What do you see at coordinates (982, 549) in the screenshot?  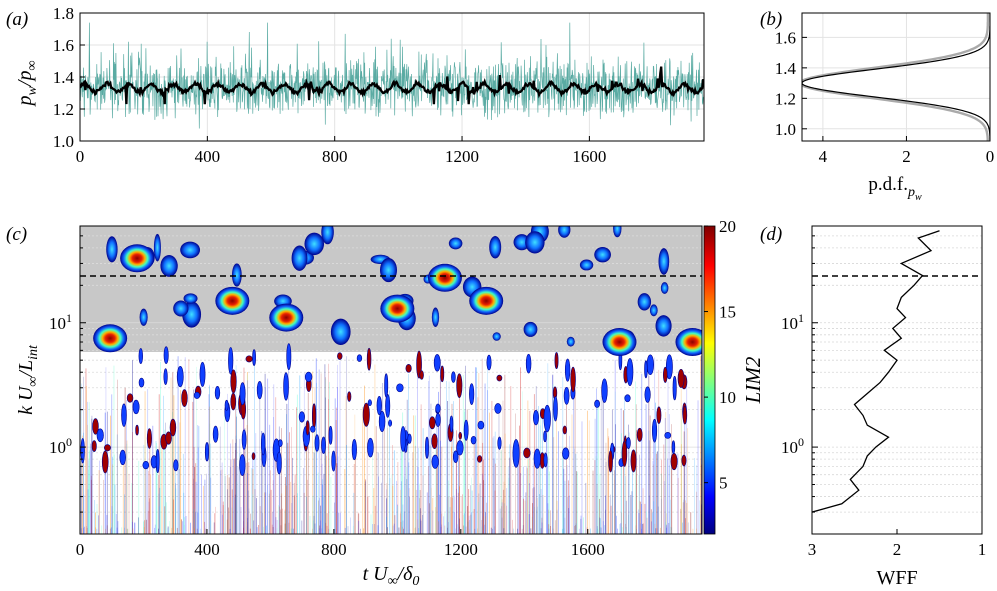 I see `x-tick-label: 1` at bounding box center [982, 549].